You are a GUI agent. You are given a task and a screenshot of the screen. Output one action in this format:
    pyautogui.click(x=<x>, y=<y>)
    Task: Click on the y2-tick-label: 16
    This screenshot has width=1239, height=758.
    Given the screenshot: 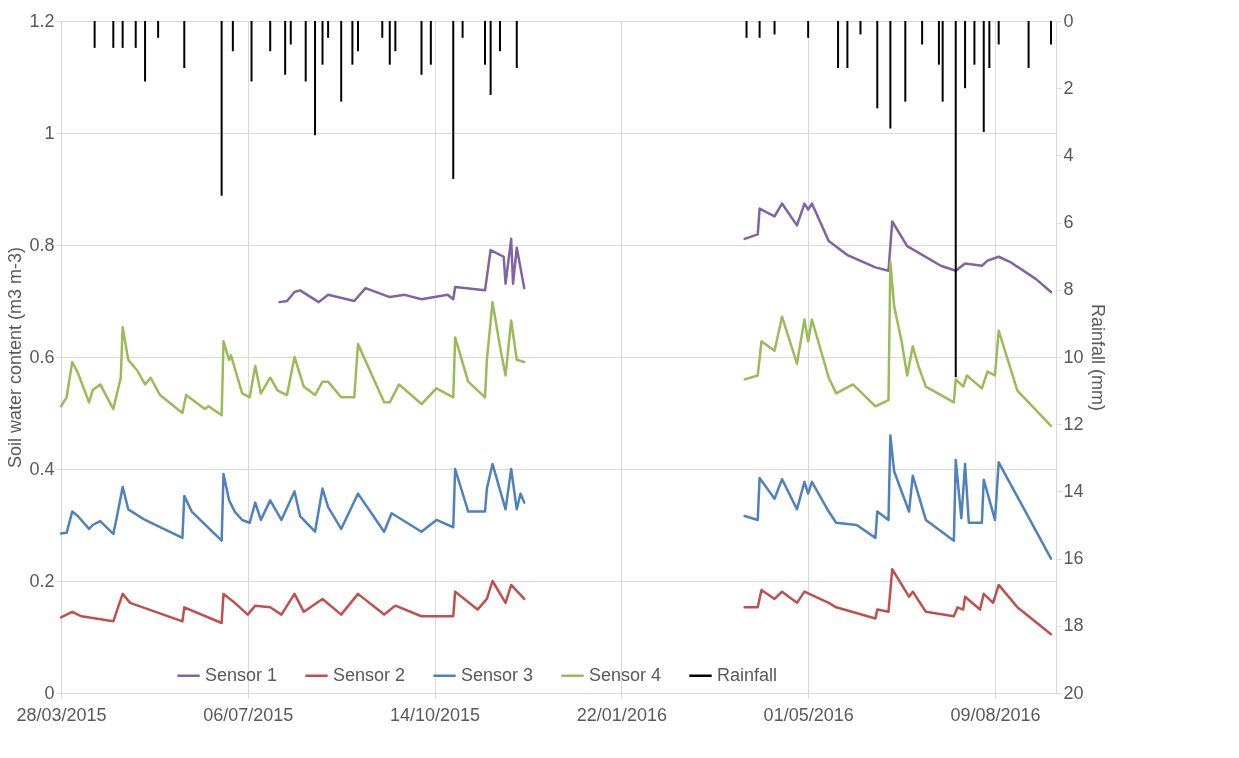 What is the action you would take?
    pyautogui.click(x=1073, y=558)
    